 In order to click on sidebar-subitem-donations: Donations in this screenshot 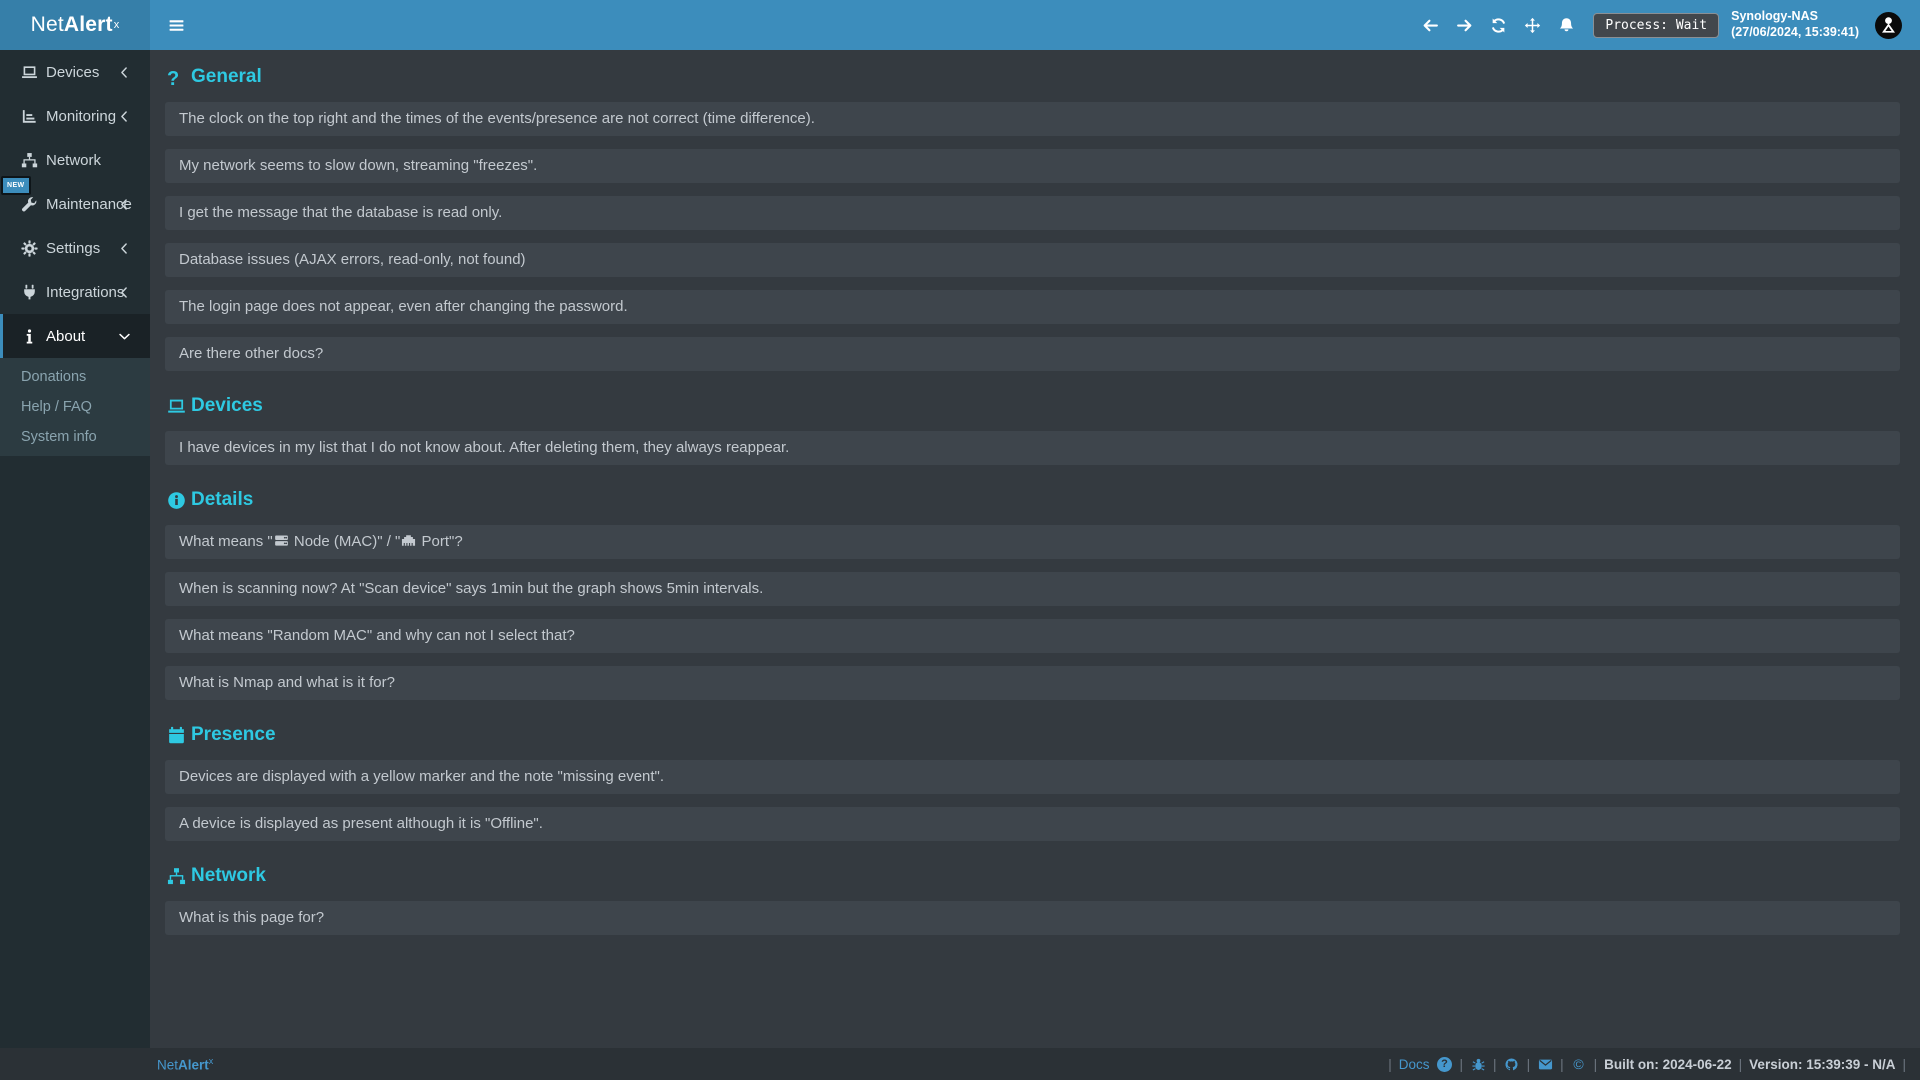, I will do `click(54, 377)`.